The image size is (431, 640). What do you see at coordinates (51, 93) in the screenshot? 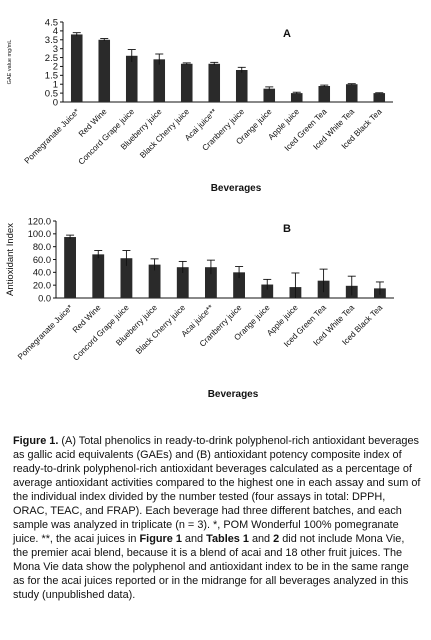
I see `y-tick-label: 0.5` at bounding box center [51, 93].